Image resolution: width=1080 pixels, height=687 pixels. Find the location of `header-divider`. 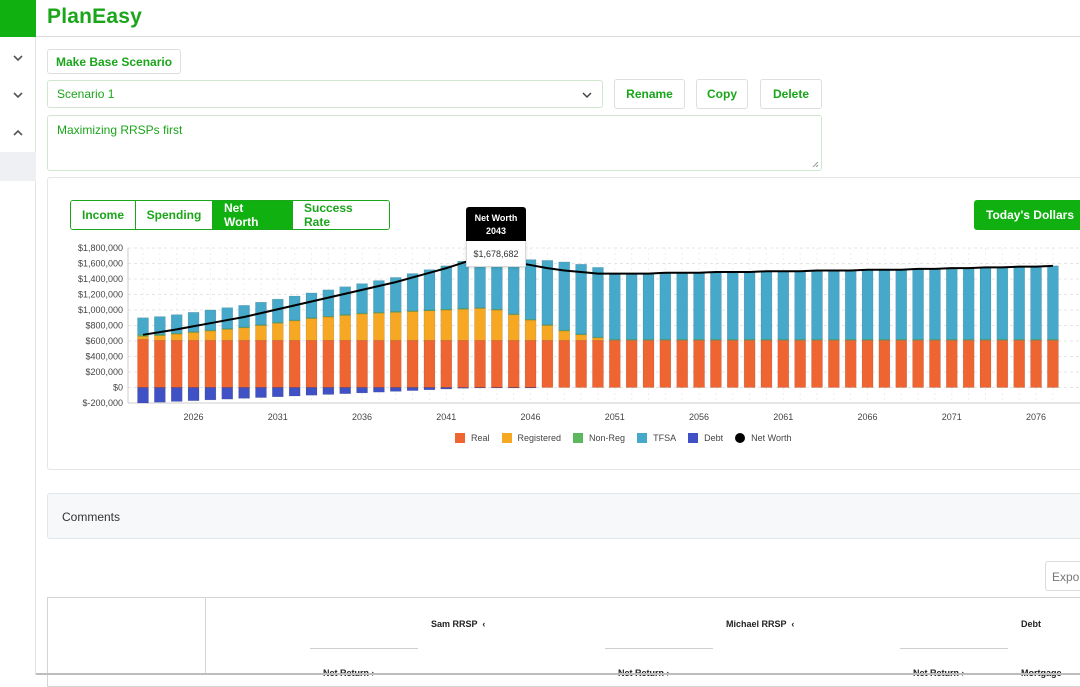

header-divider is located at coordinates (364, 648).